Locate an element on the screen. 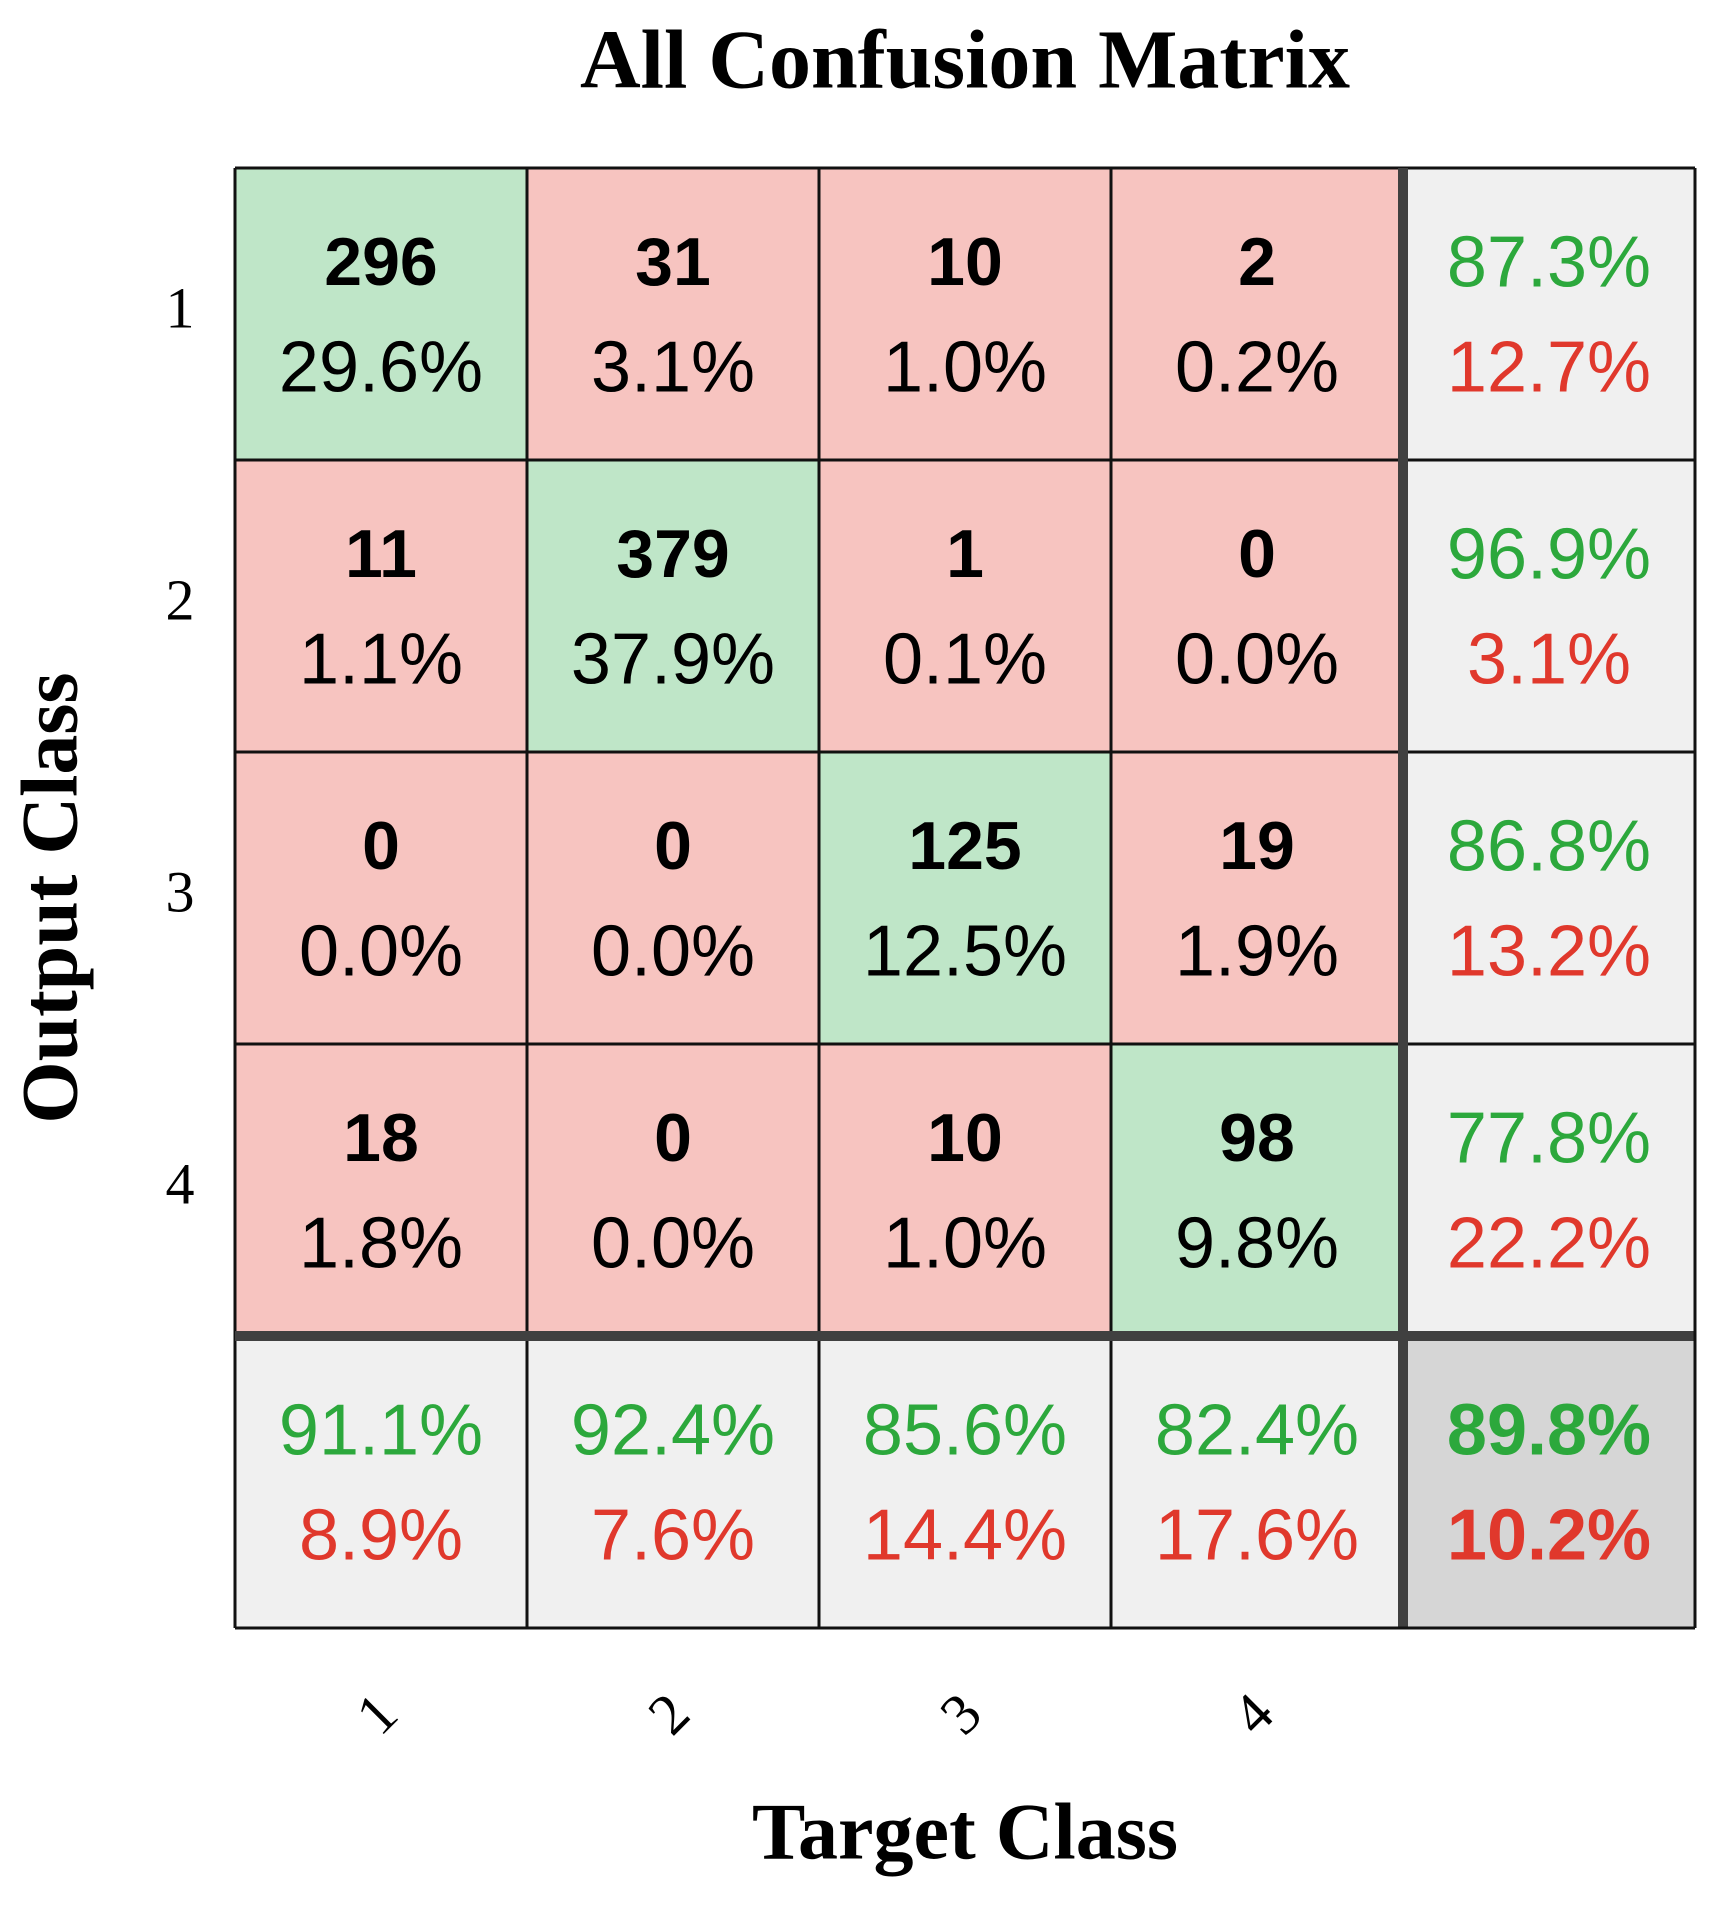 The width and height of the screenshot is (1720, 1910). row-error: 13.2% is located at coordinates (1549, 951).